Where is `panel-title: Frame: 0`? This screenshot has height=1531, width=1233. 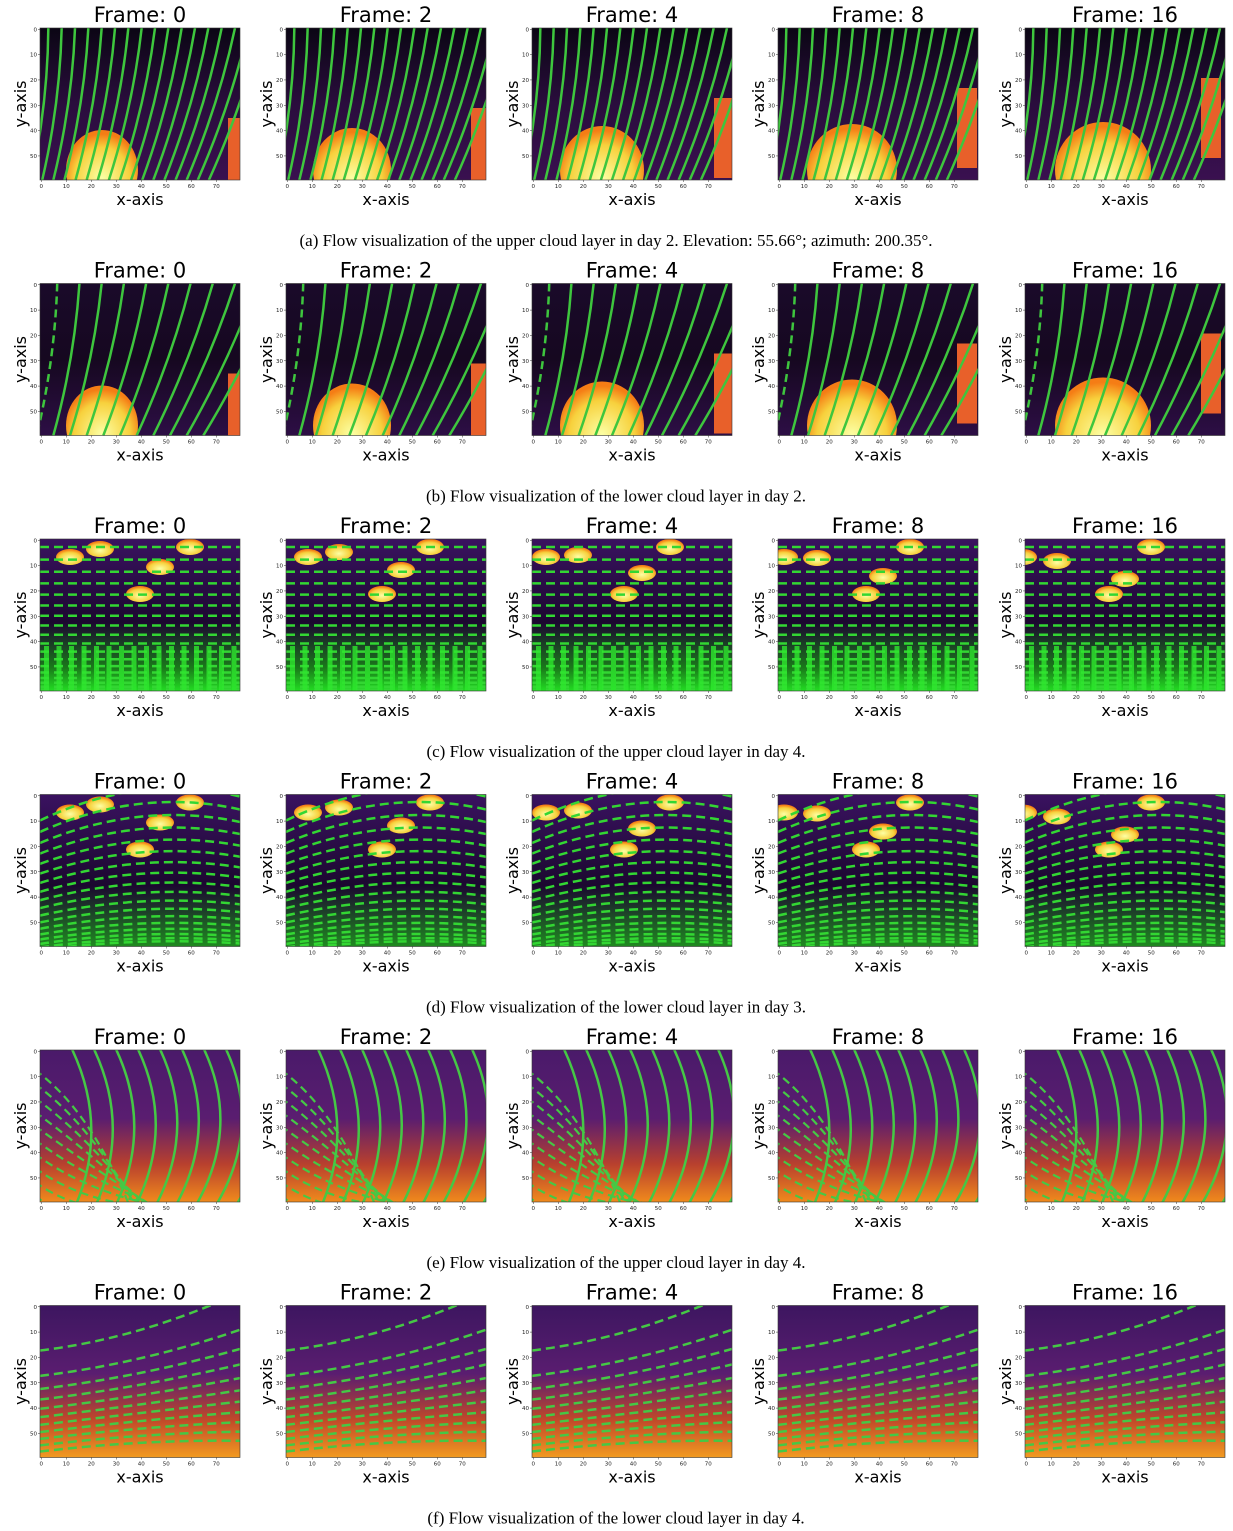 panel-title: Frame: 0 is located at coordinates (140, 1037).